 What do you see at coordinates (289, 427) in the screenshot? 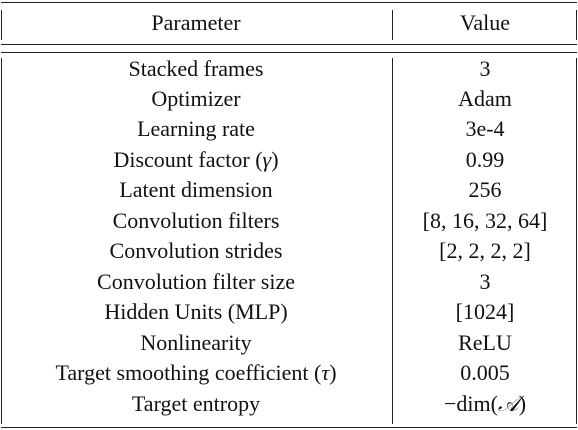
I see `bottom-rule` at bounding box center [289, 427].